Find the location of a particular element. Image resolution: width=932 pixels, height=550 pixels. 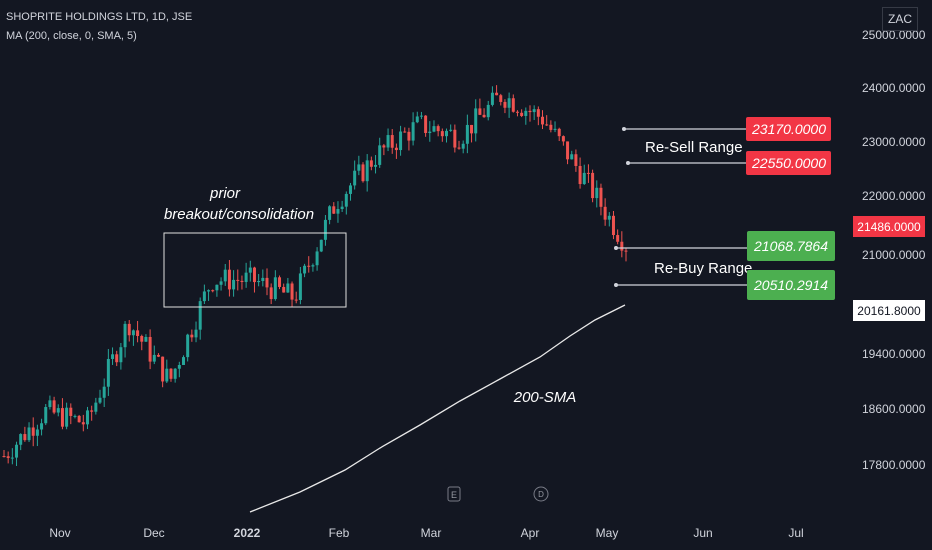

rebuy-low-value: 20510.2914 is located at coordinates (790, 285).